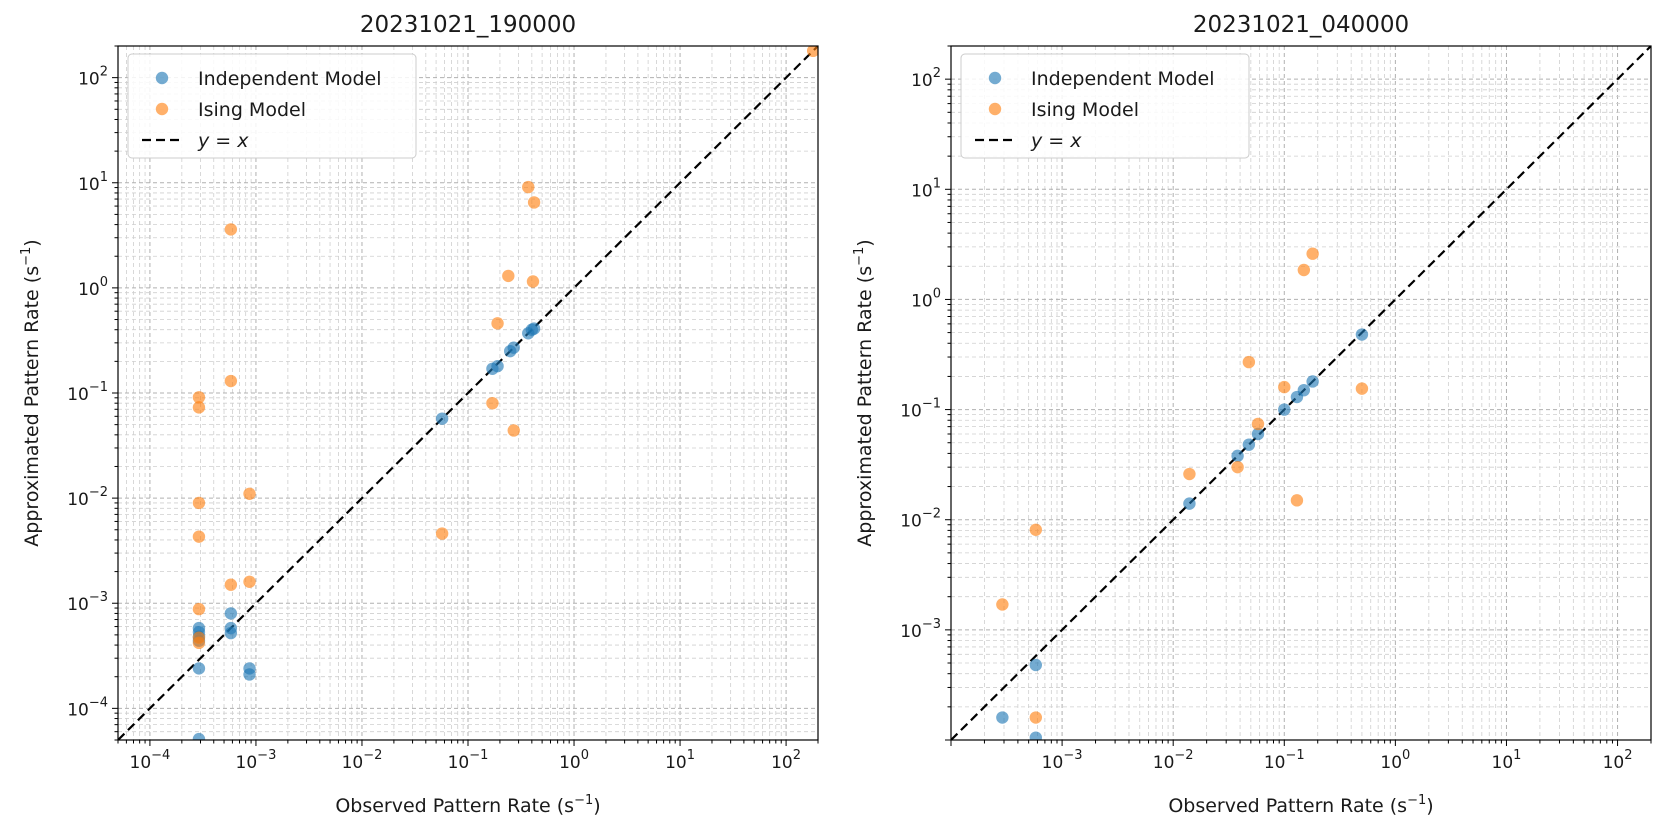 The width and height of the screenshot is (1665, 832). I want to click on y-tick-label: 10⁰, so click(93, 287).